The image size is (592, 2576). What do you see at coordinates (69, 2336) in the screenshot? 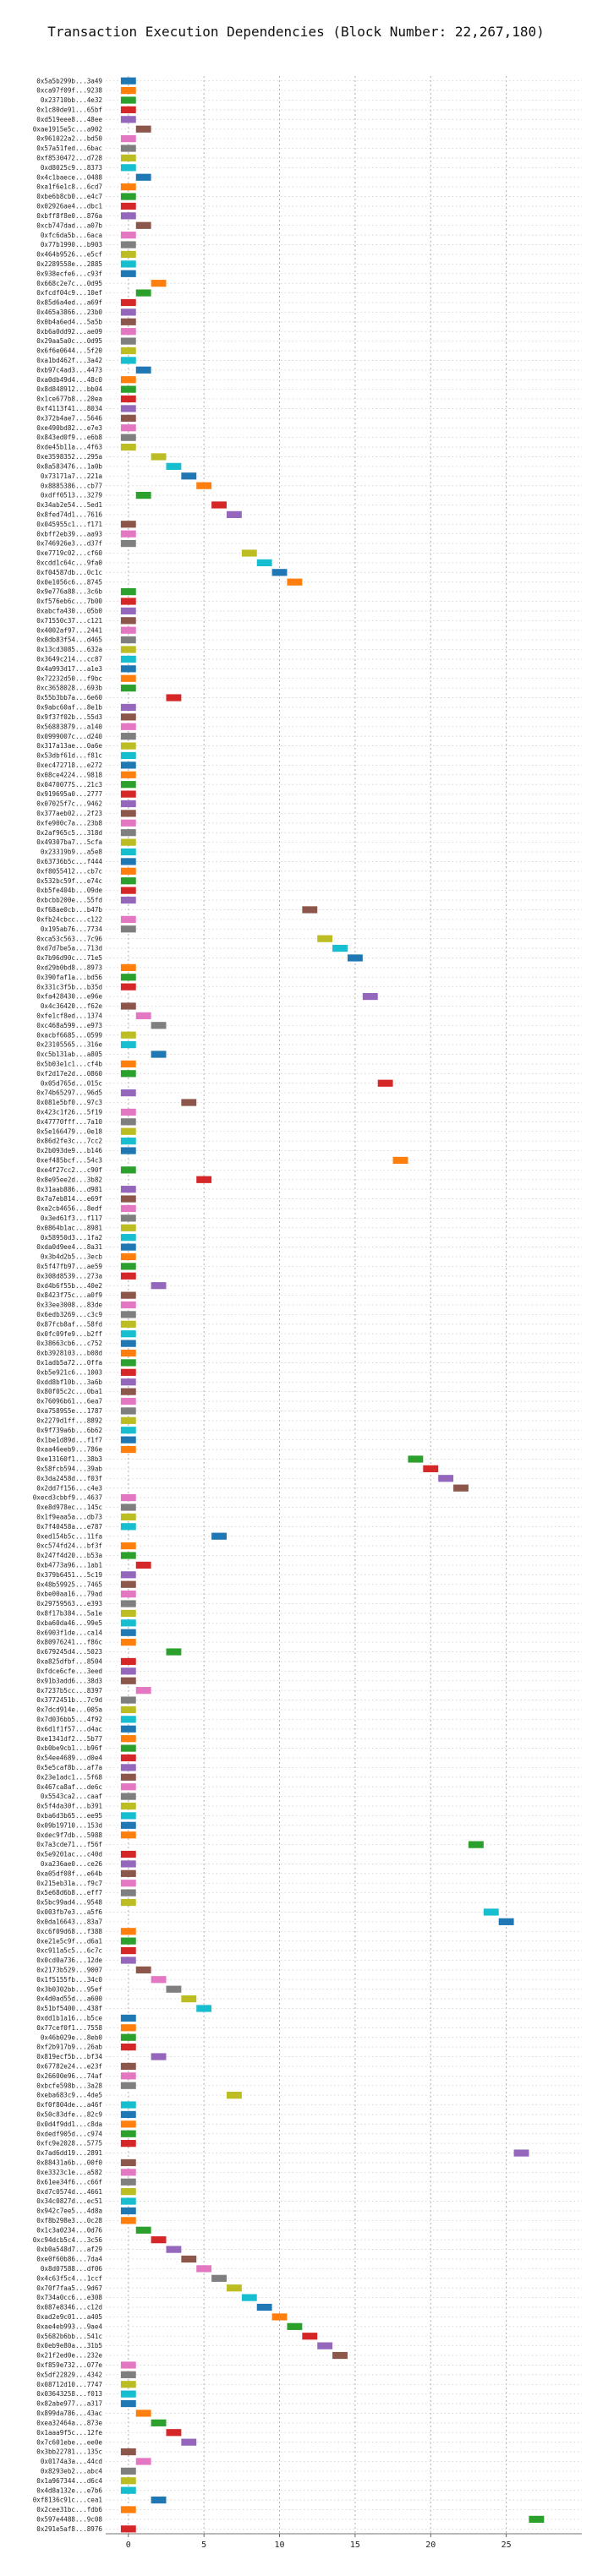
I see `transaction-label: 0x5682b6bb...541c` at bounding box center [69, 2336].